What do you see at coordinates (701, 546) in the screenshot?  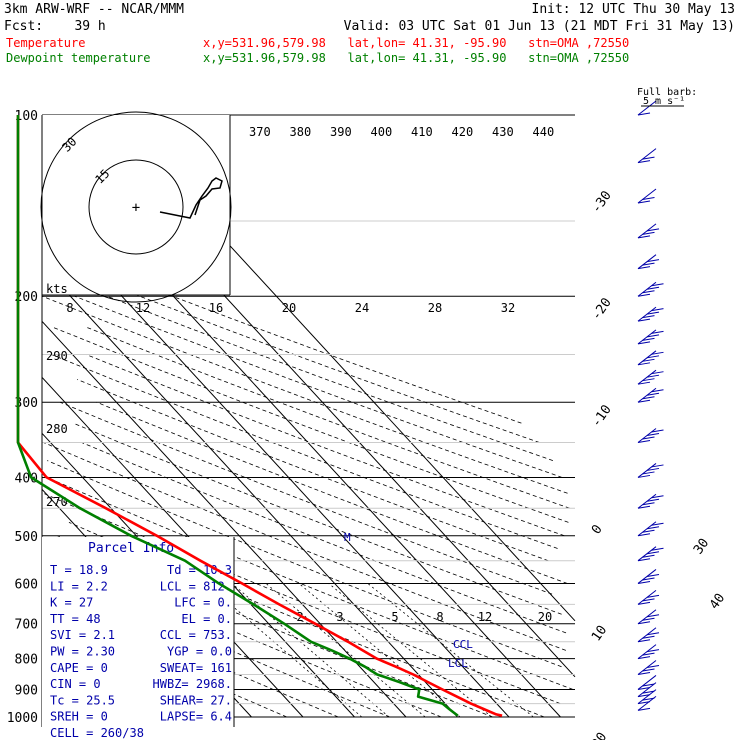 I see `isotherm-tick-label: 30` at bounding box center [701, 546].